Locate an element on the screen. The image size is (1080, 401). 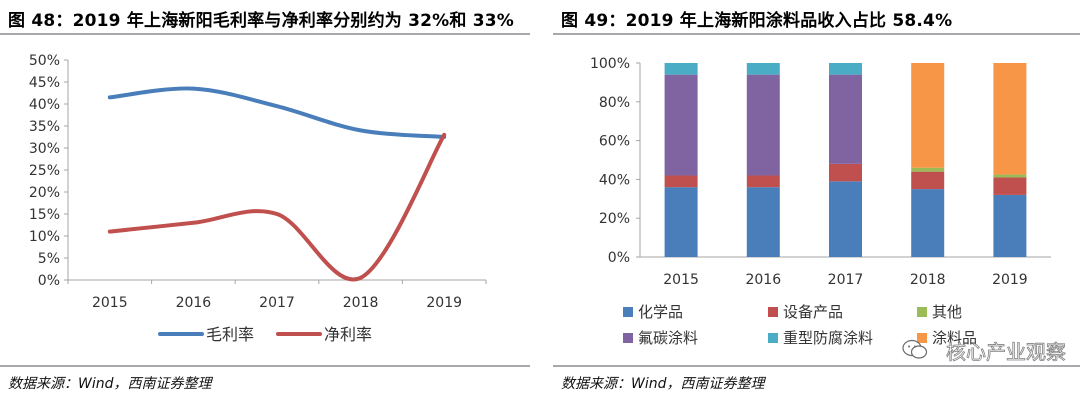
y-tick-label: 5% is located at coordinates (49, 259).